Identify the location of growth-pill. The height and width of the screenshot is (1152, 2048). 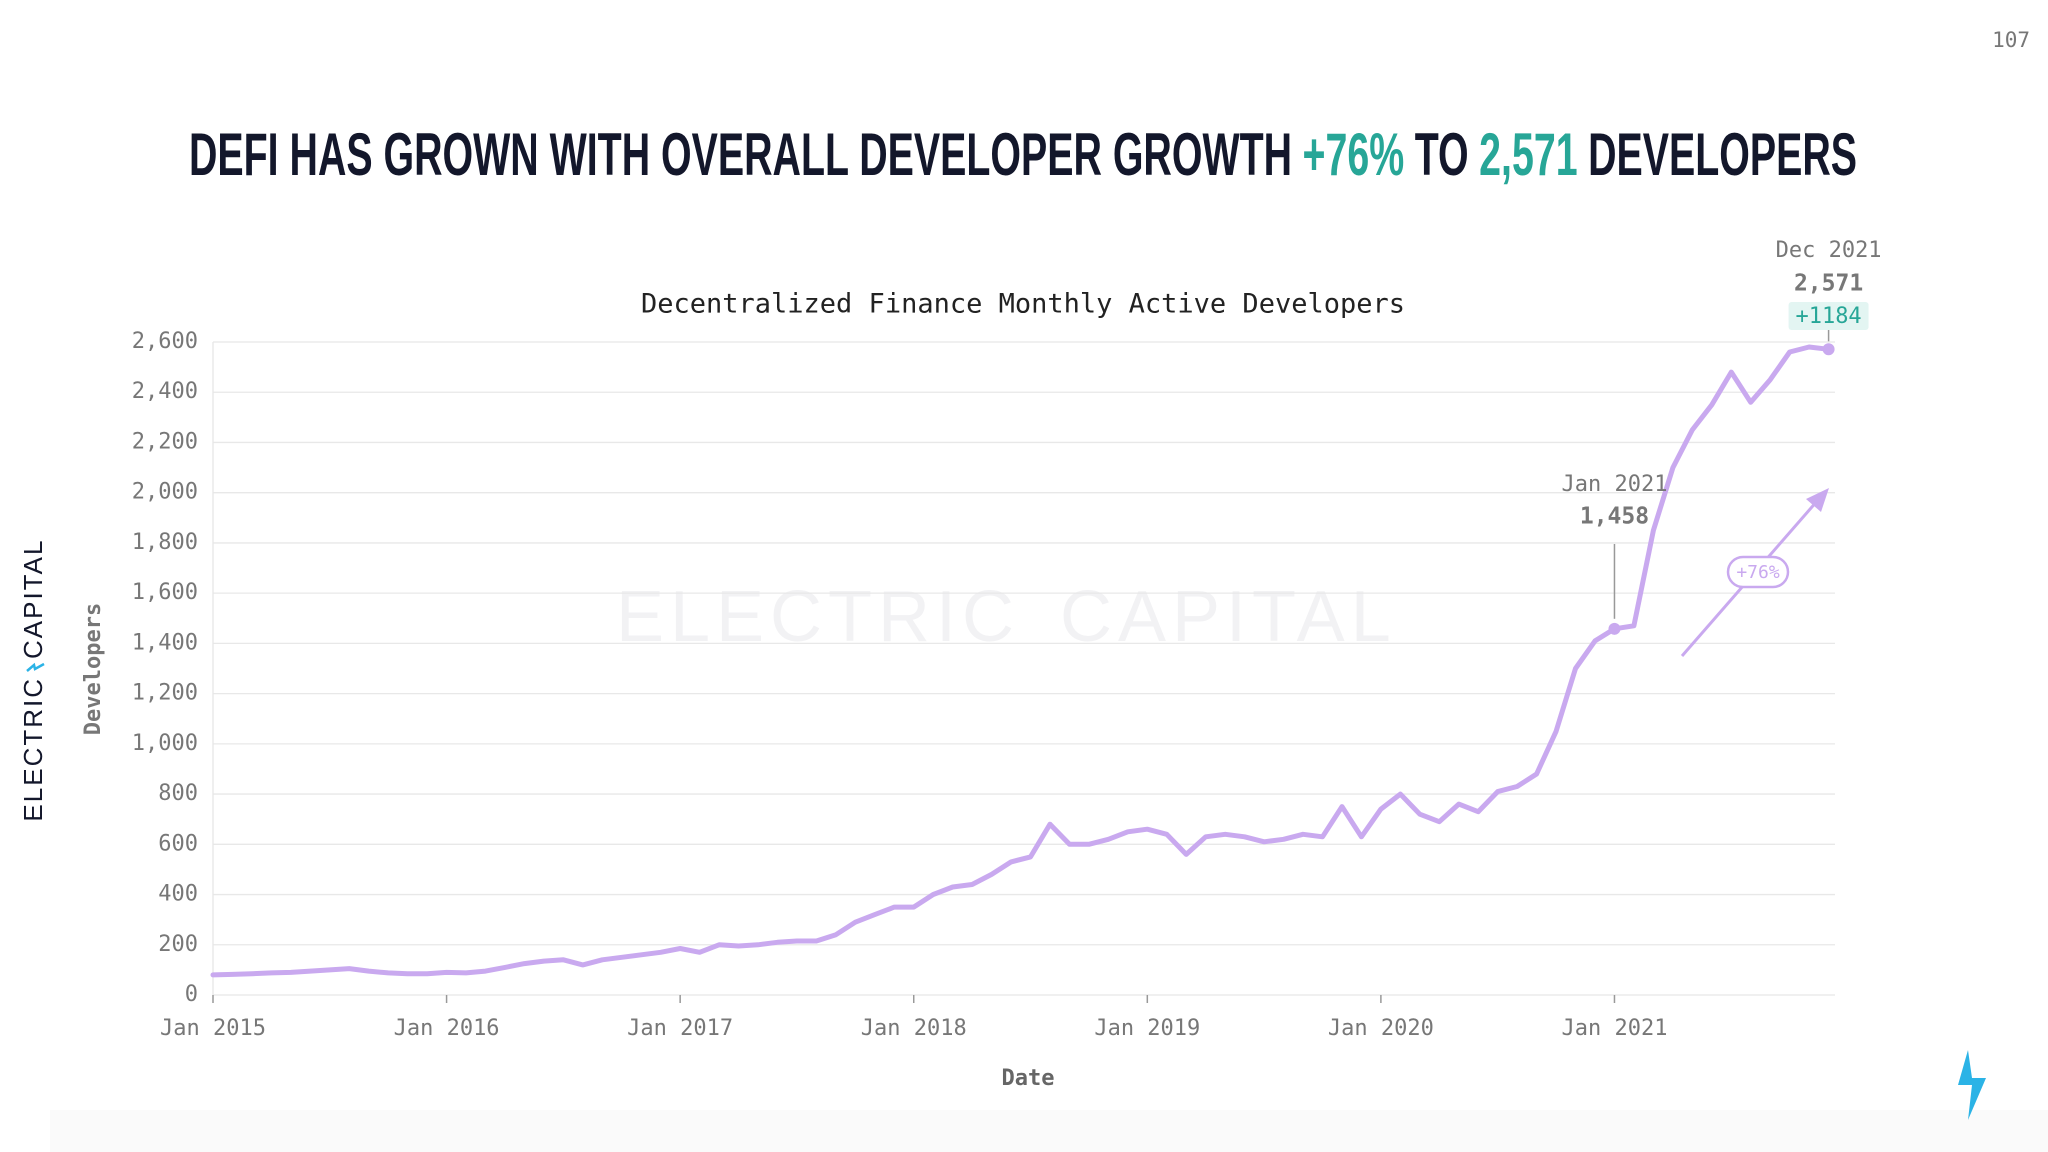
(1758, 572).